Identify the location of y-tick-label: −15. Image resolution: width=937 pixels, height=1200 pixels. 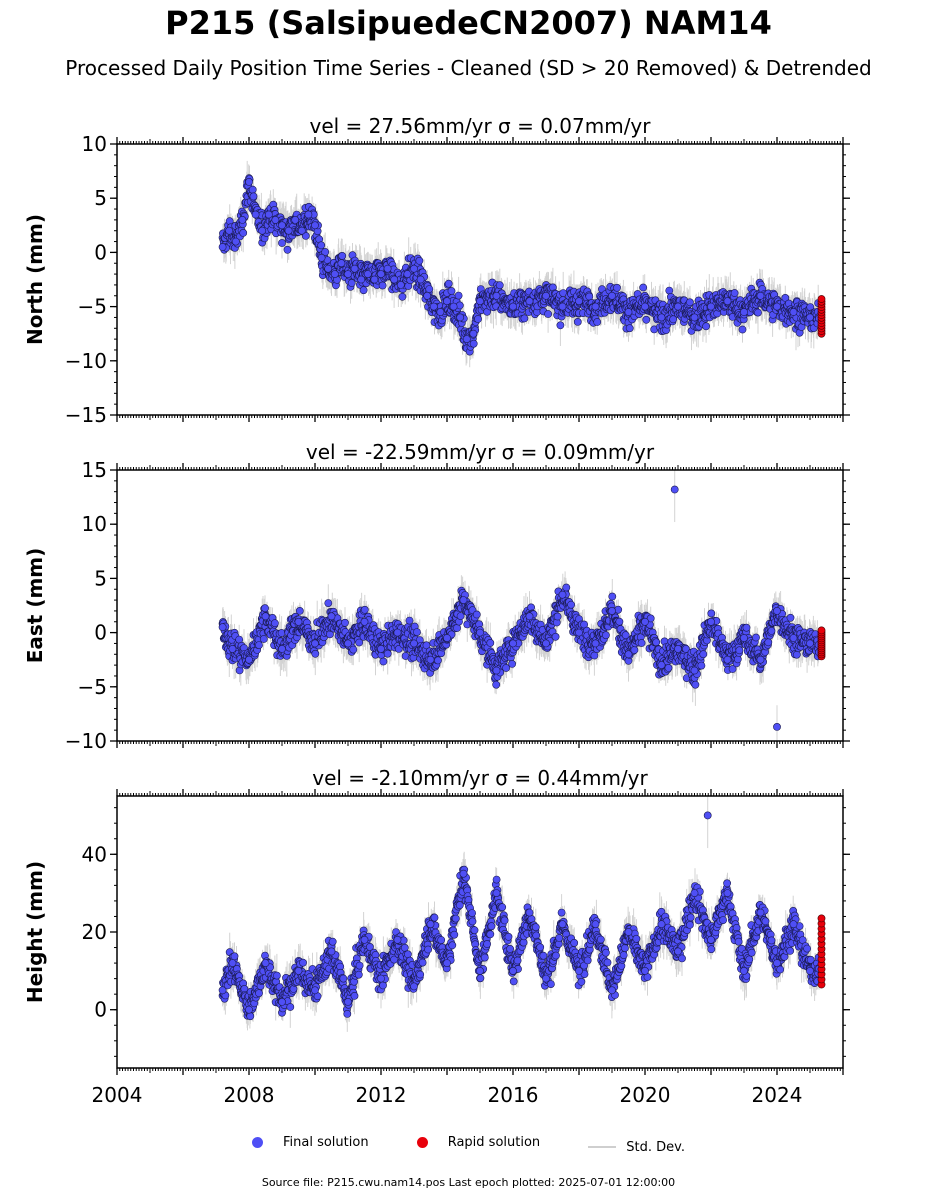
(86, 415).